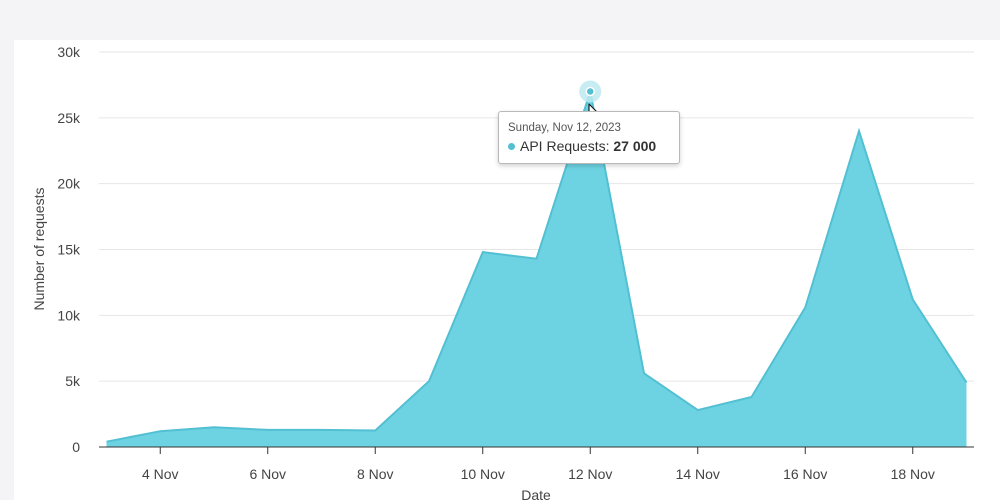  Describe the element at coordinates (375, 474) in the screenshot. I see `x-tick-label: 8 Nov` at that location.